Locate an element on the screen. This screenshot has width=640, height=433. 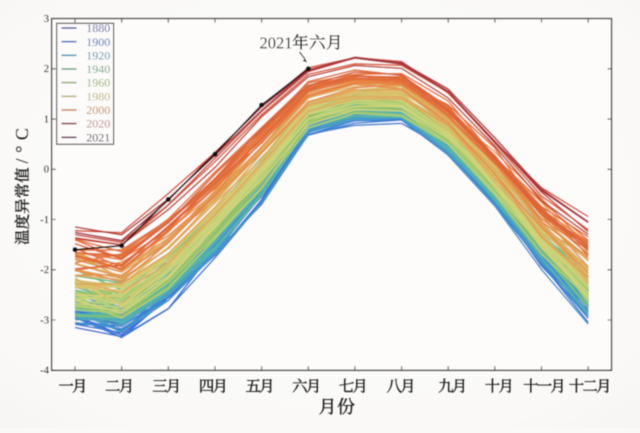
svg-text: 2 is located at coordinates (46, 69).